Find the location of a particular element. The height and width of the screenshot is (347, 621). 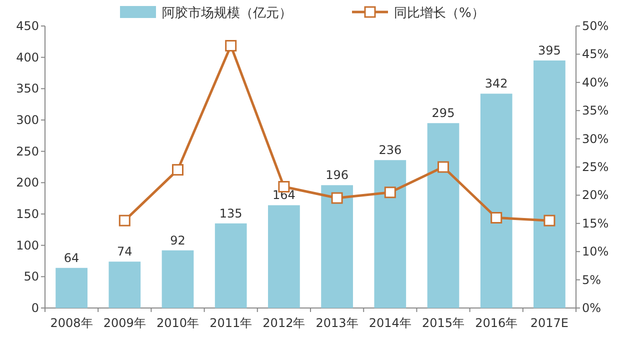

data-label: 395 is located at coordinates (549, 50).